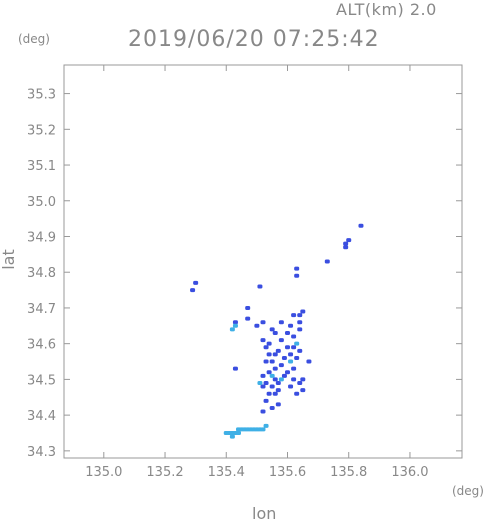 This screenshot has width=491, height=523. I want to click on y-tick-label: 35.3, so click(41, 95).